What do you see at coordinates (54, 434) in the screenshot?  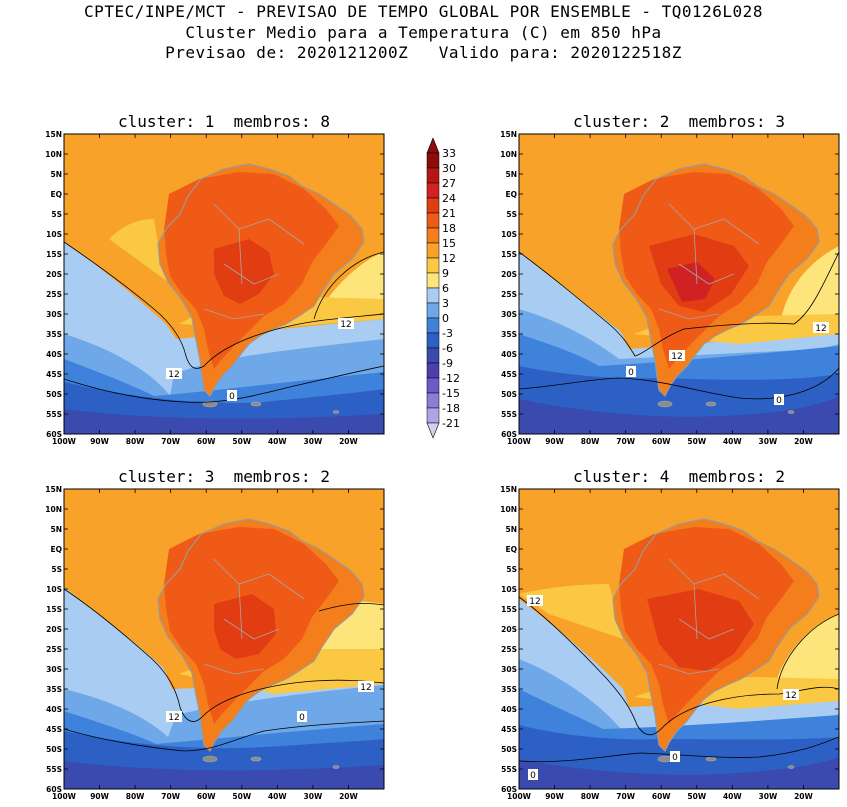 I see `latitude-label: 60S` at bounding box center [54, 434].